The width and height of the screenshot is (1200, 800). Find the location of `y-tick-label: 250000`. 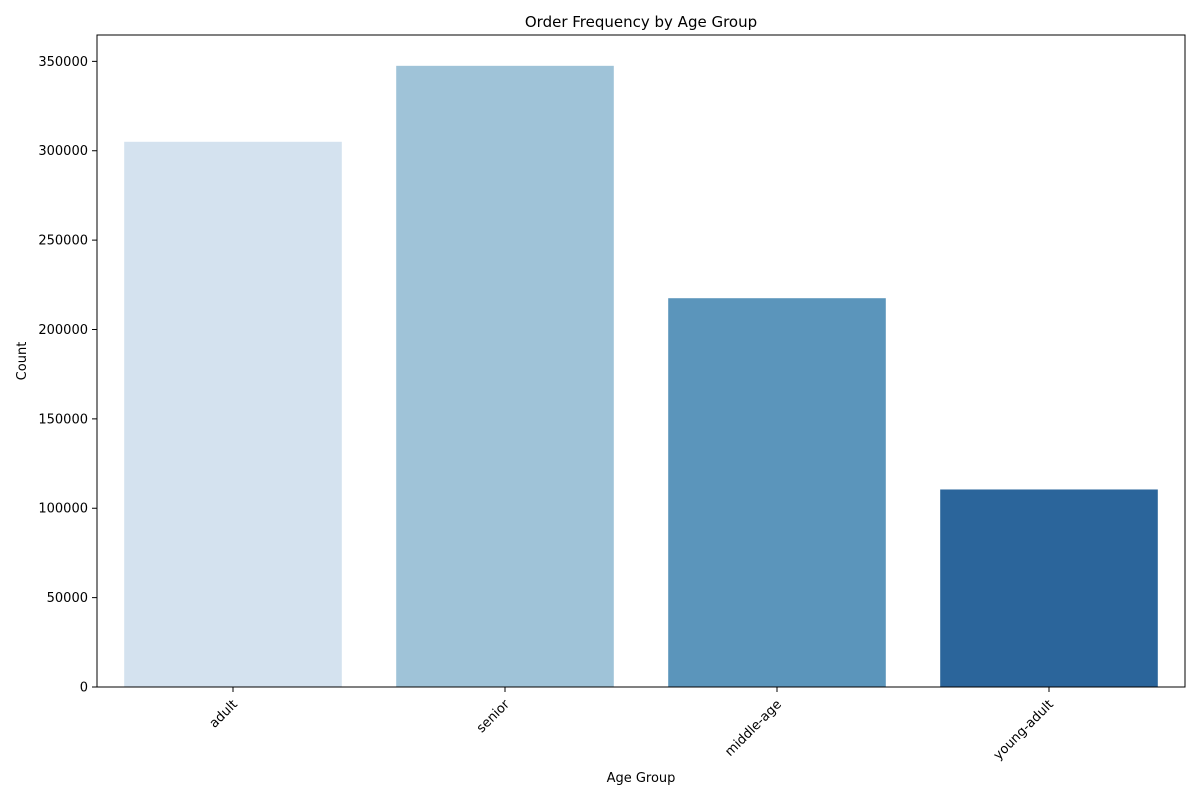

y-tick-label: 250000 is located at coordinates (63, 241).